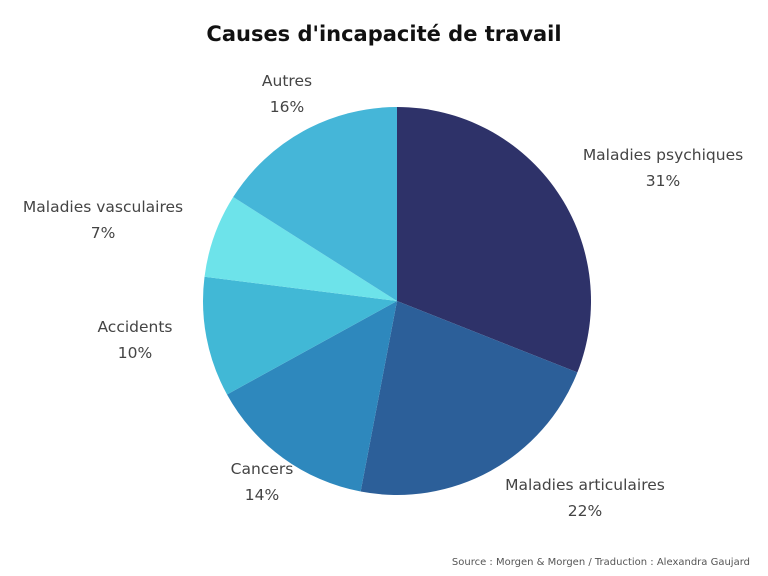  I want to click on slice-value-label: 14%, so click(262, 495).